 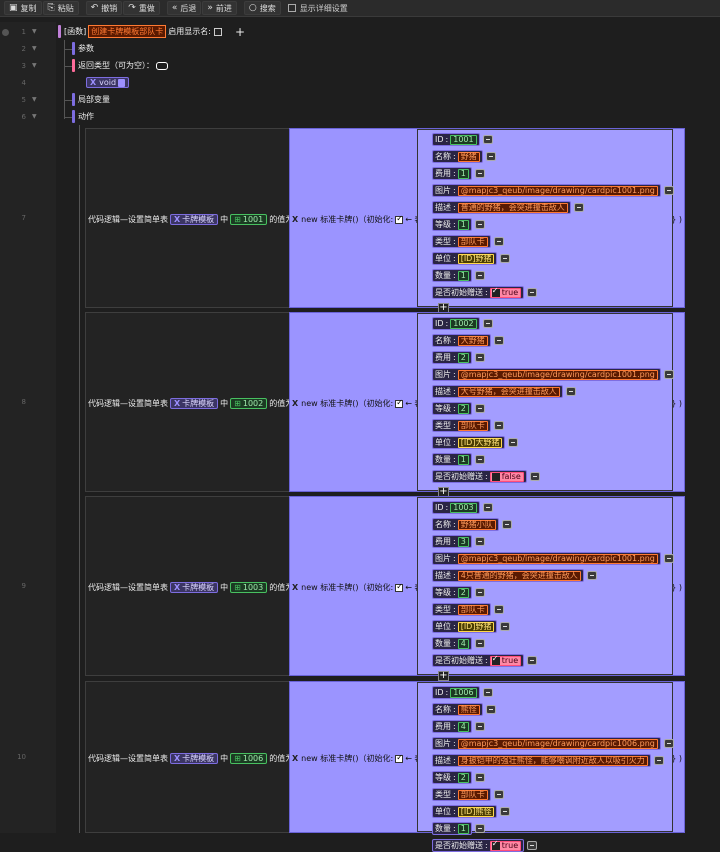 I want to click on return-type-toggle, so click(x=162, y=65).